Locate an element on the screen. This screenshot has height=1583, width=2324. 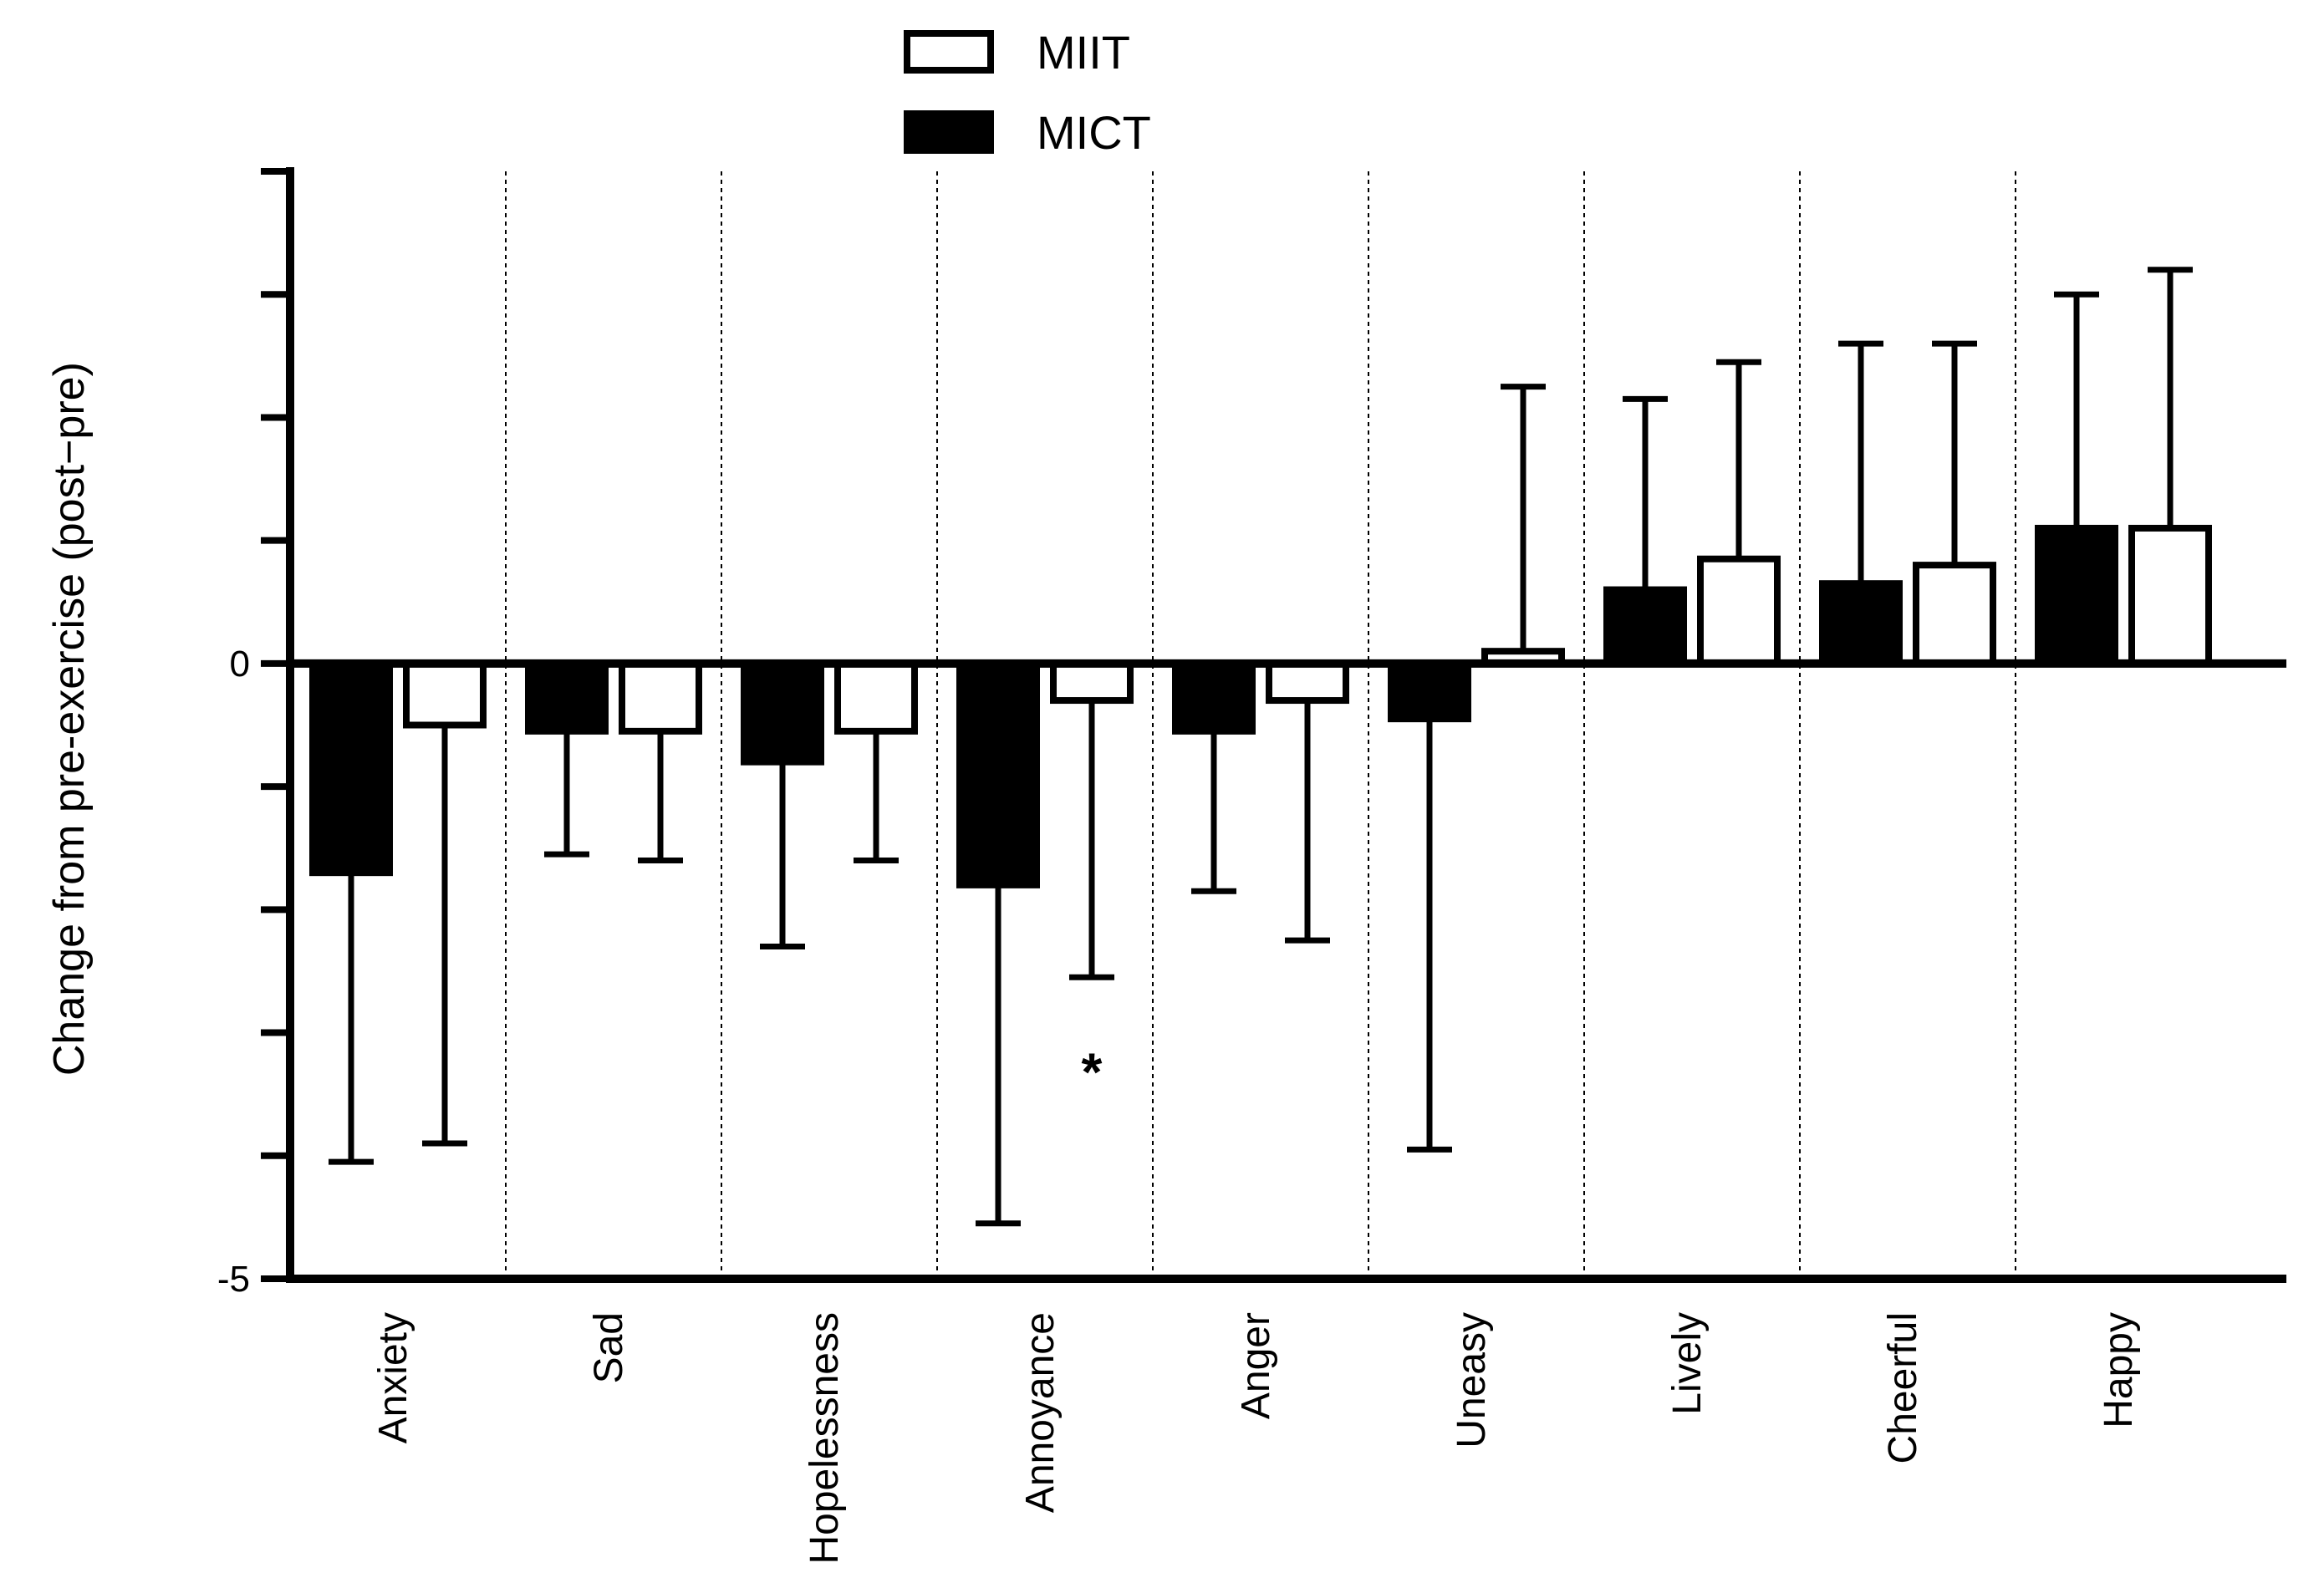
y-tick-label: -5 is located at coordinates (233, 1279).